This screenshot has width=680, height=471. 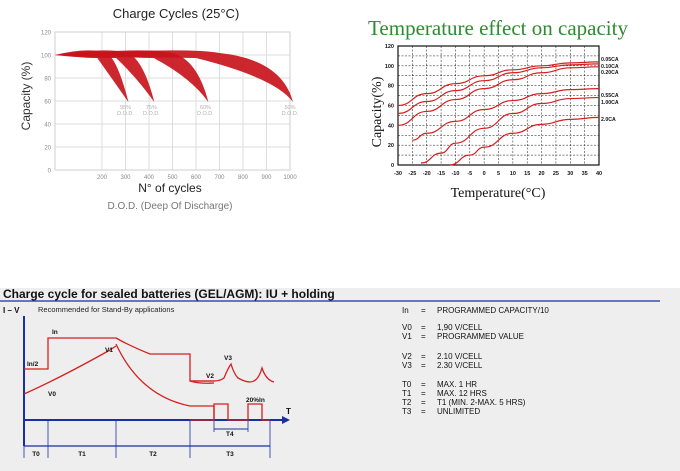 What do you see at coordinates (412, 174) in the screenshot?
I see `tc-xtick: -25` at bounding box center [412, 174].